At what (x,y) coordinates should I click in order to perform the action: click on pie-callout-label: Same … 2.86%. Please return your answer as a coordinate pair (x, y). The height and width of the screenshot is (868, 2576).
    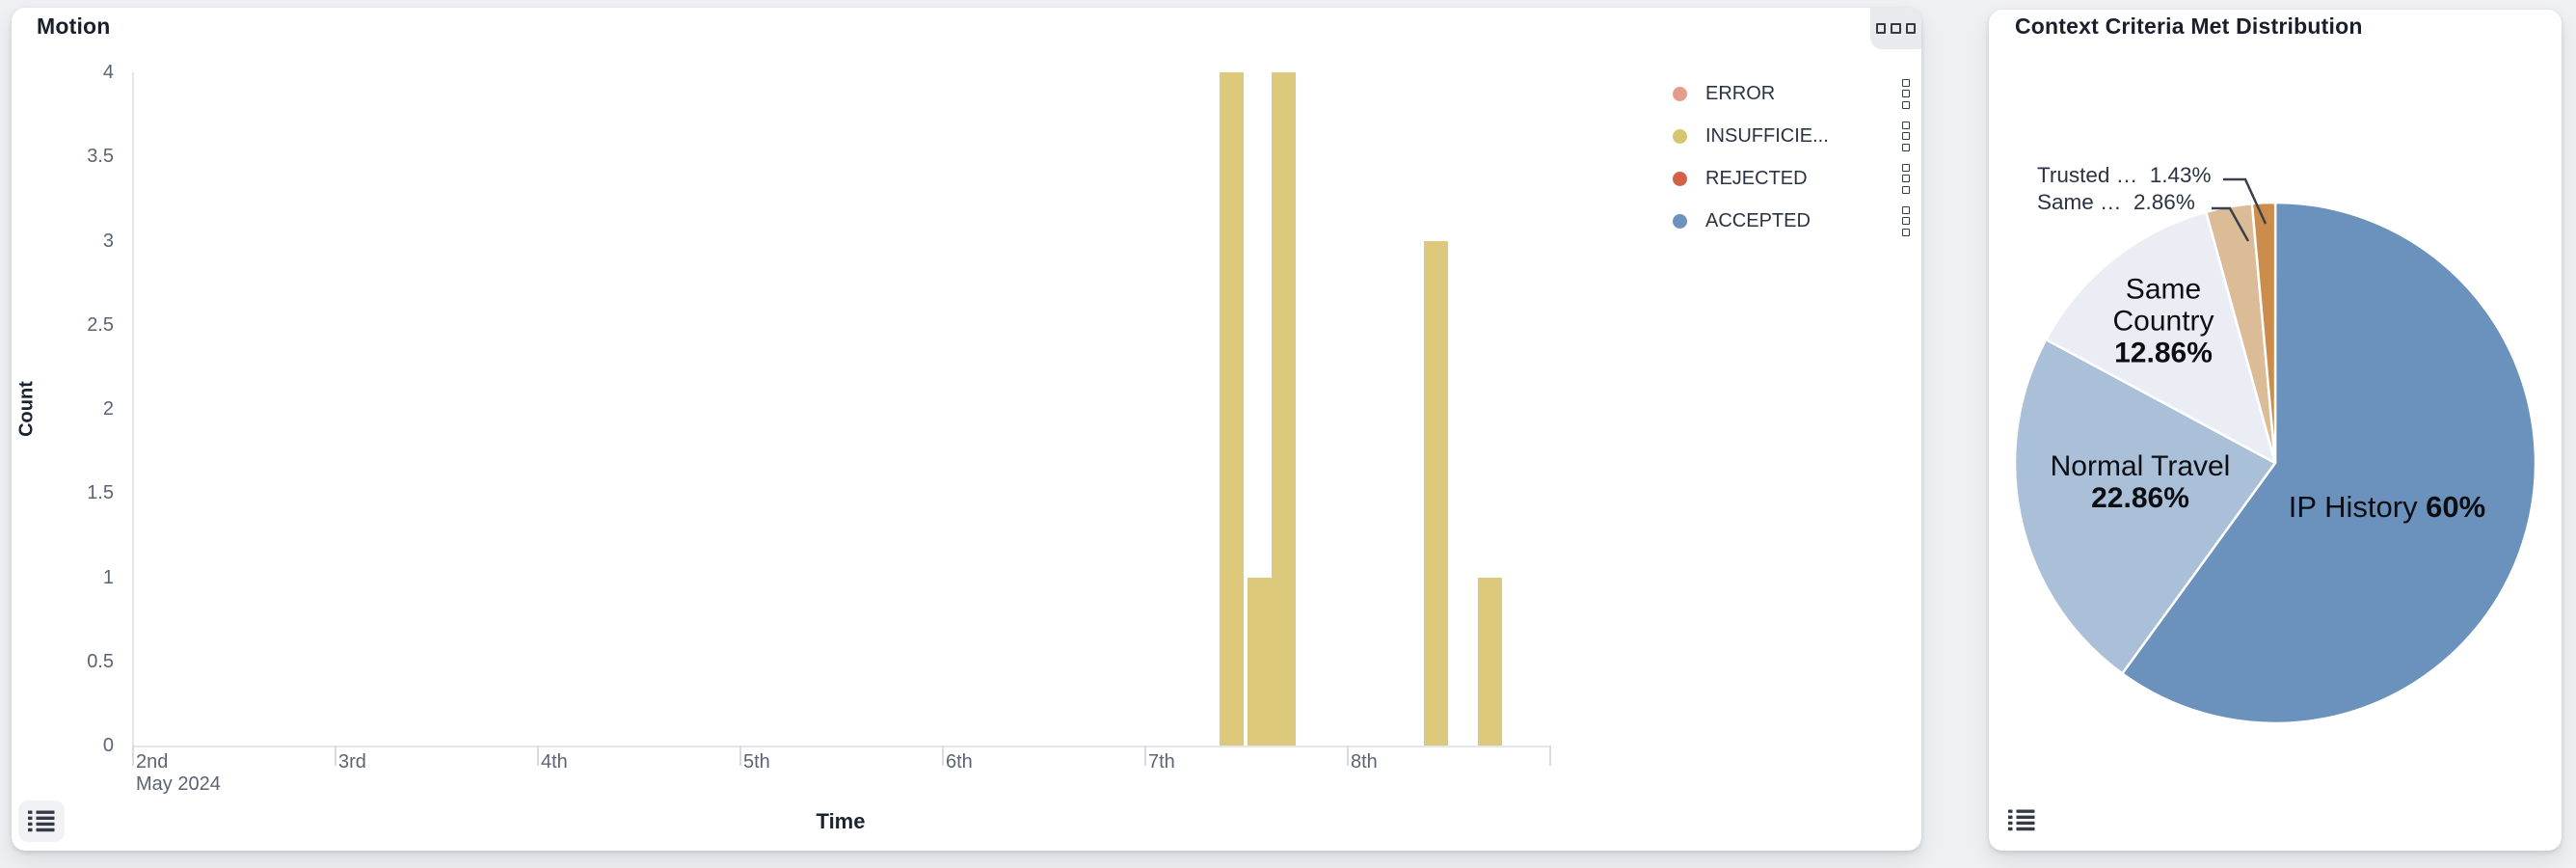
    Looking at the image, I should click on (2116, 202).